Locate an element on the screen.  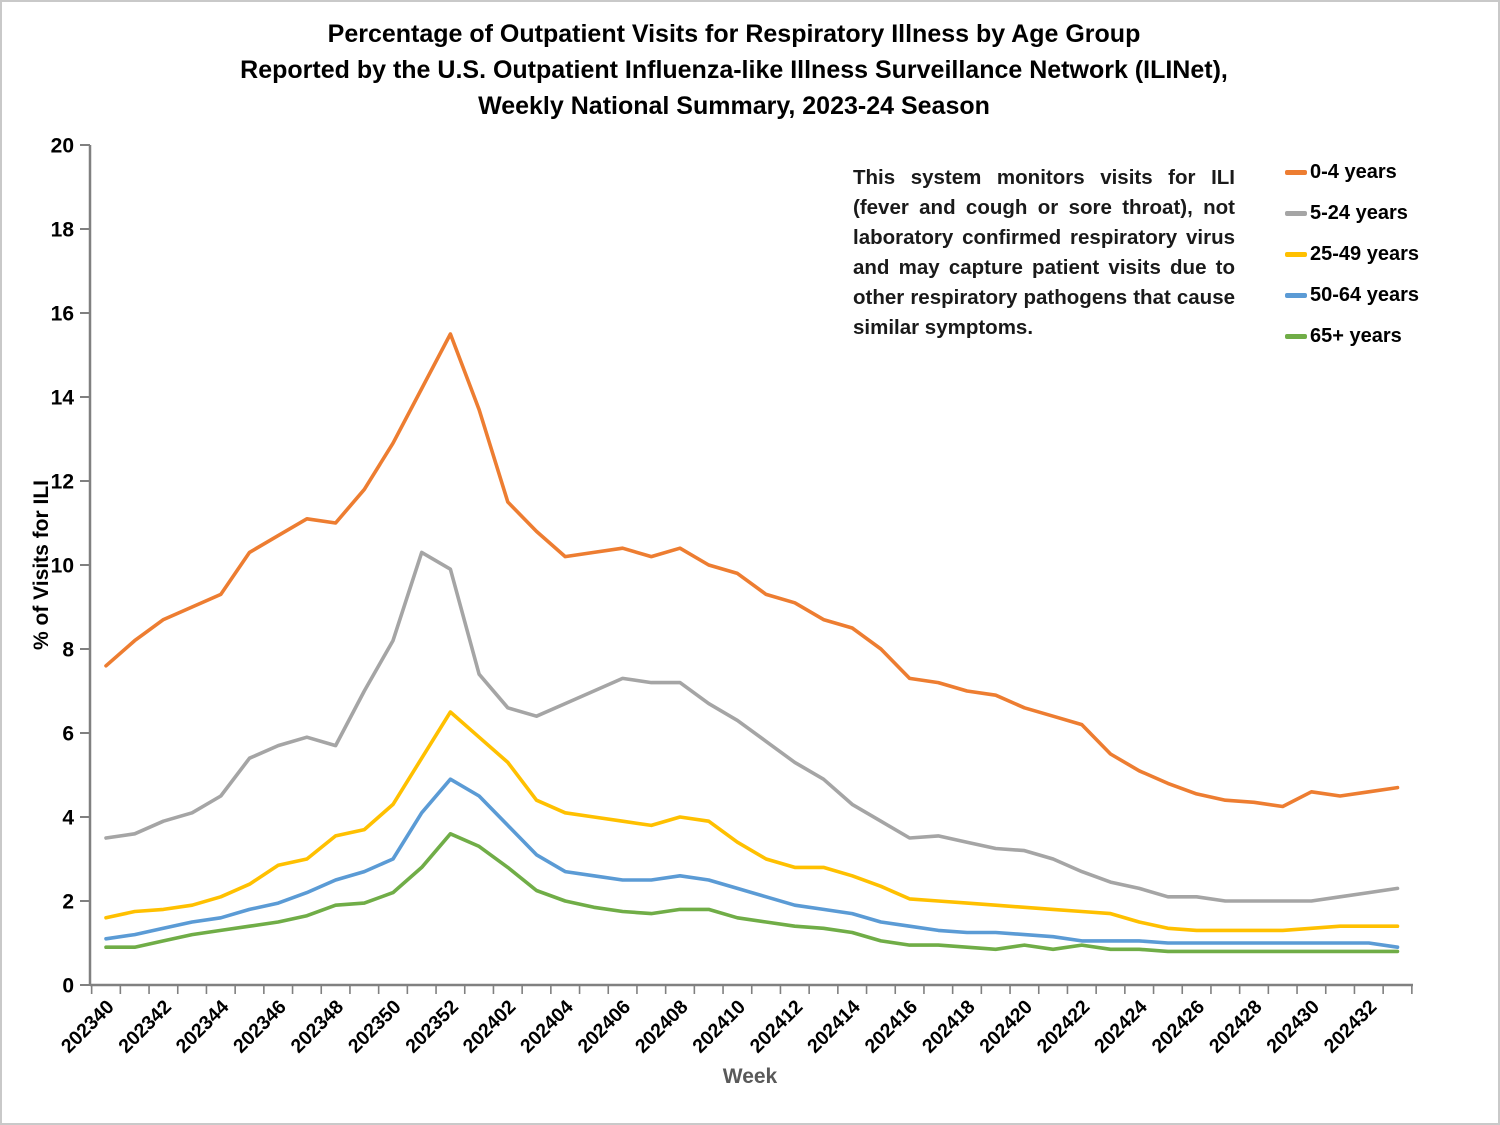
legend-item-5-24-years: 5-24 years is located at coordinates (1352, 213).